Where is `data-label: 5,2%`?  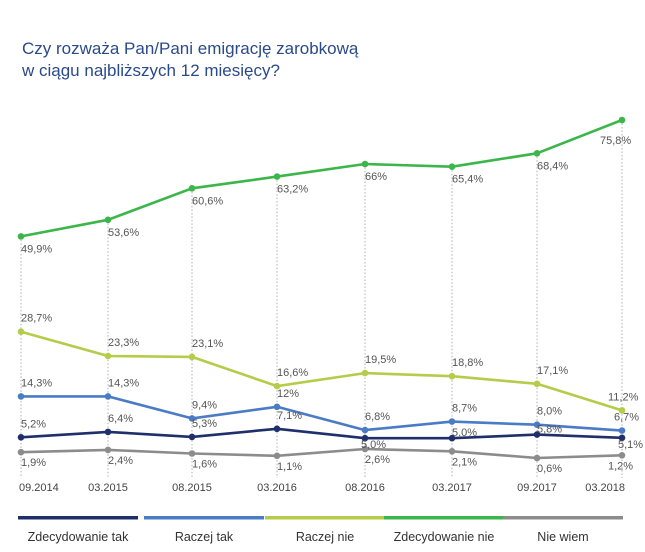 data-label: 5,2% is located at coordinates (33, 424).